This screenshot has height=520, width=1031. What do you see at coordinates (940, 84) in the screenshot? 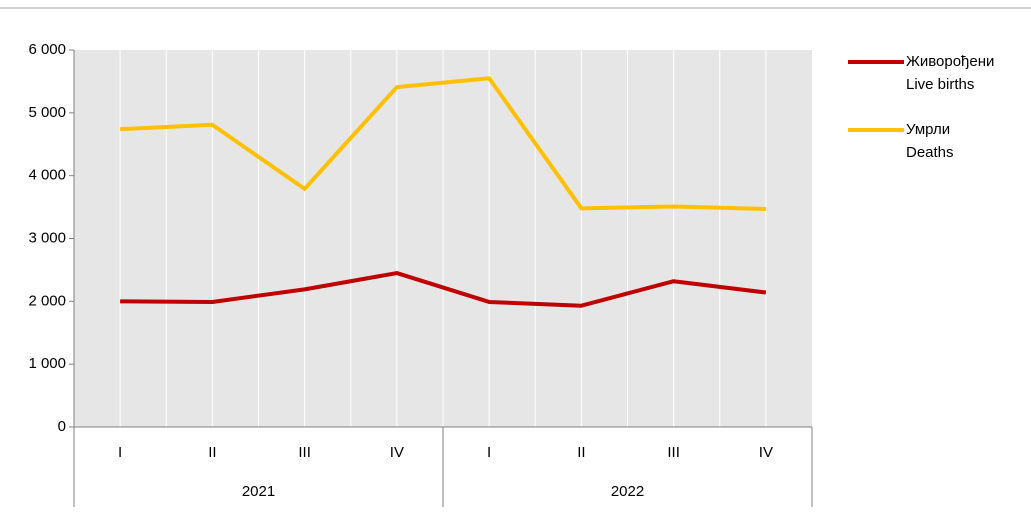
I see `legend-label-en: Live births` at bounding box center [940, 84].